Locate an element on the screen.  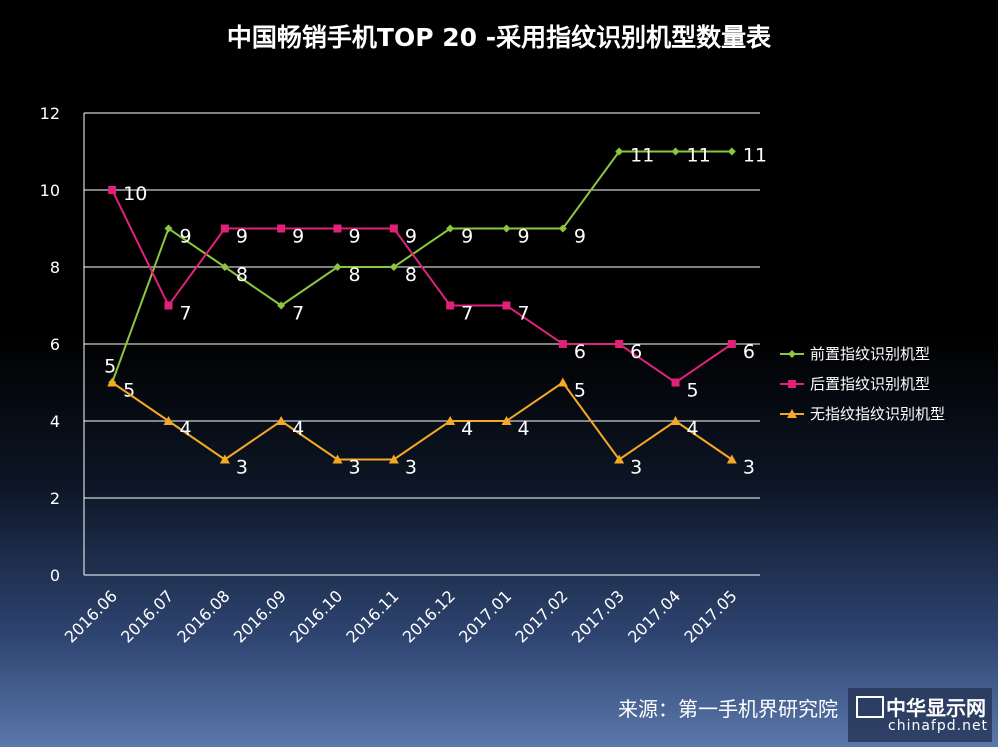
x-tick-label: 2016.11 is located at coordinates (372, 616).